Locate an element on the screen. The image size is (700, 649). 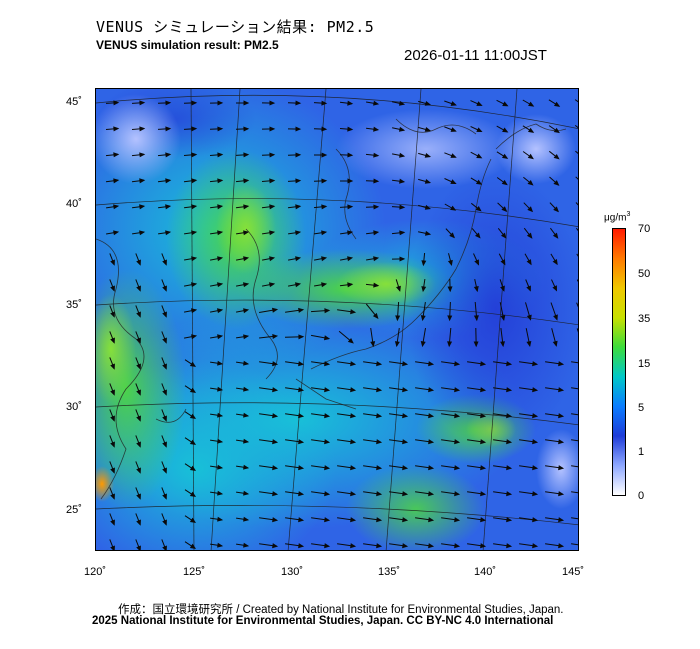
lon-label-130: 130˚ is located at coordinates (292, 572).